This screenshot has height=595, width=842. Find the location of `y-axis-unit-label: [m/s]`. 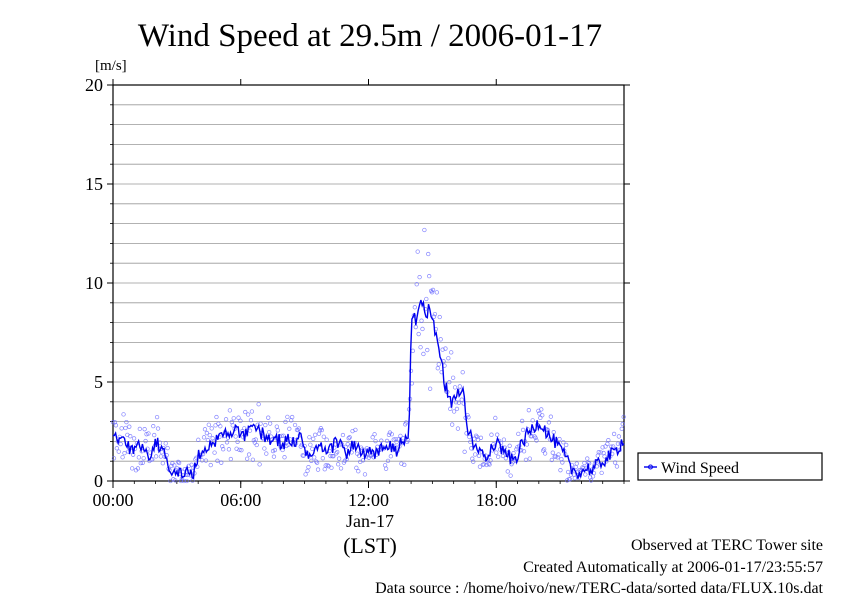

y-axis-unit-label: [m/s] is located at coordinates (111, 66).